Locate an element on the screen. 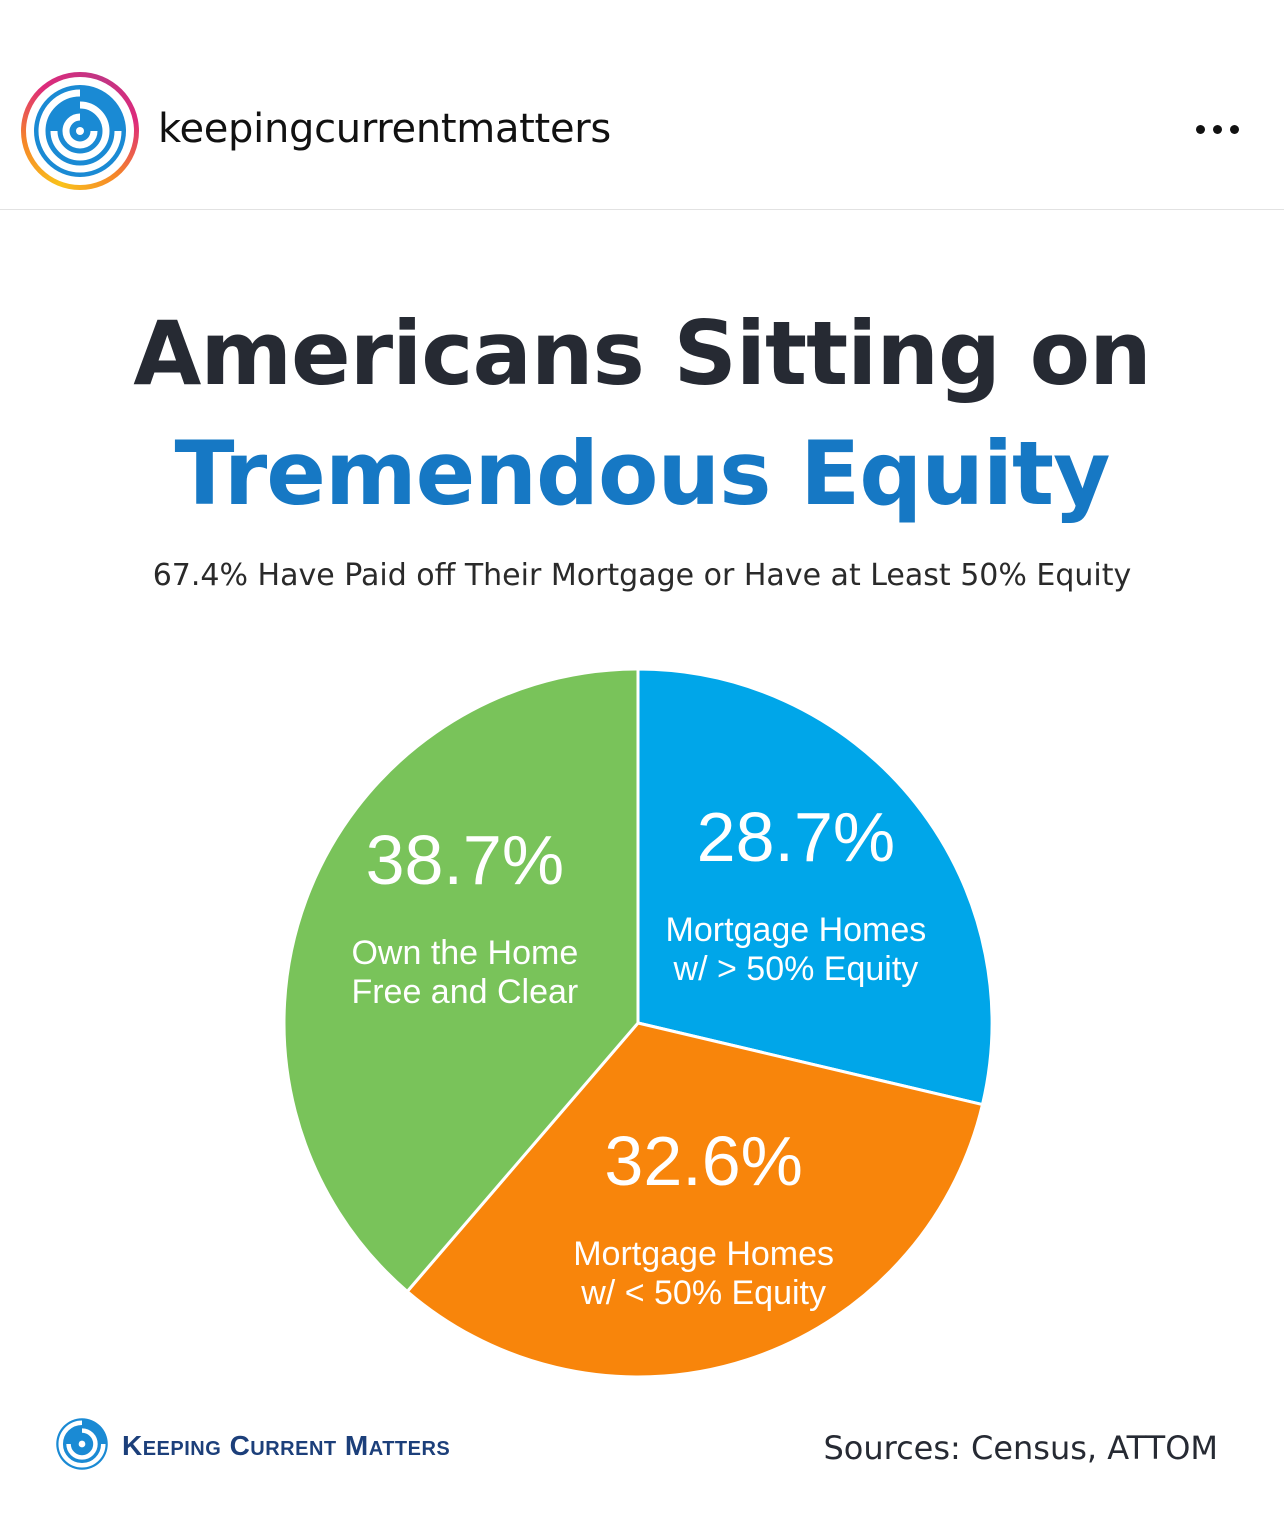  profile-avatar is located at coordinates (80, 131).